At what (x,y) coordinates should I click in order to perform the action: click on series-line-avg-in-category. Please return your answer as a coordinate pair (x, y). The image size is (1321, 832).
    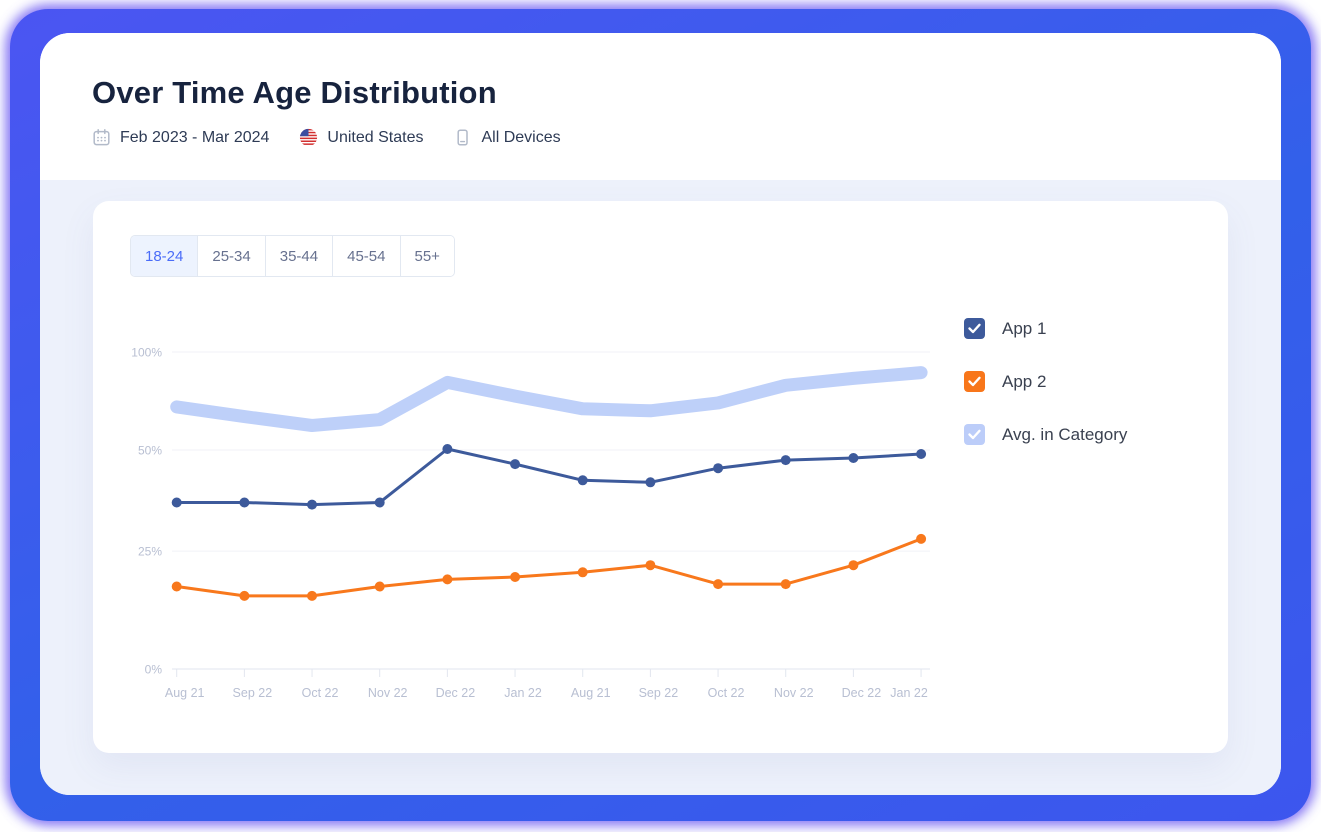
    Looking at the image, I should click on (549, 399).